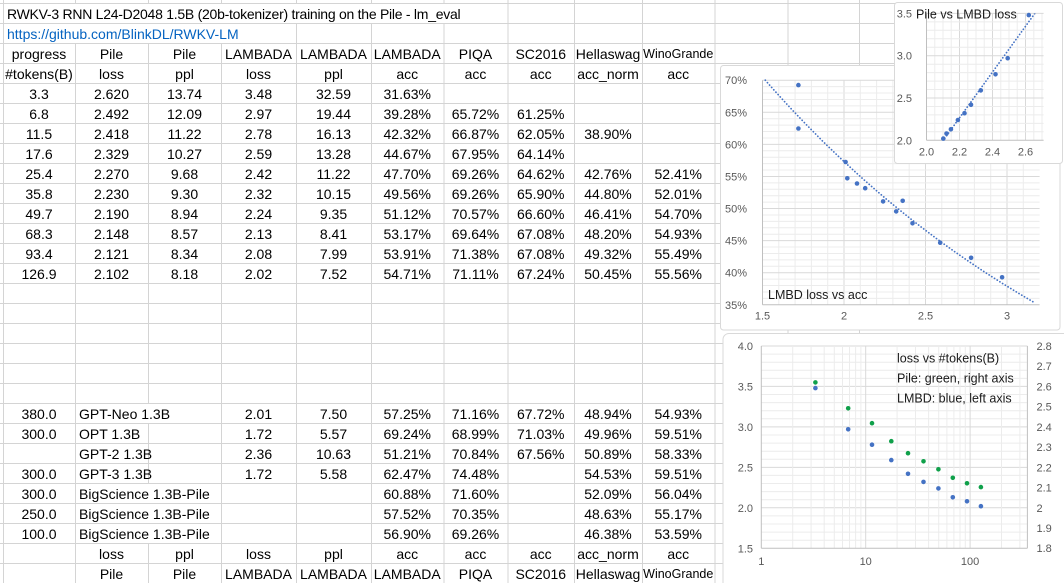  What do you see at coordinates (761, 562) in the screenshot?
I see `svg-text: 1` at bounding box center [761, 562].